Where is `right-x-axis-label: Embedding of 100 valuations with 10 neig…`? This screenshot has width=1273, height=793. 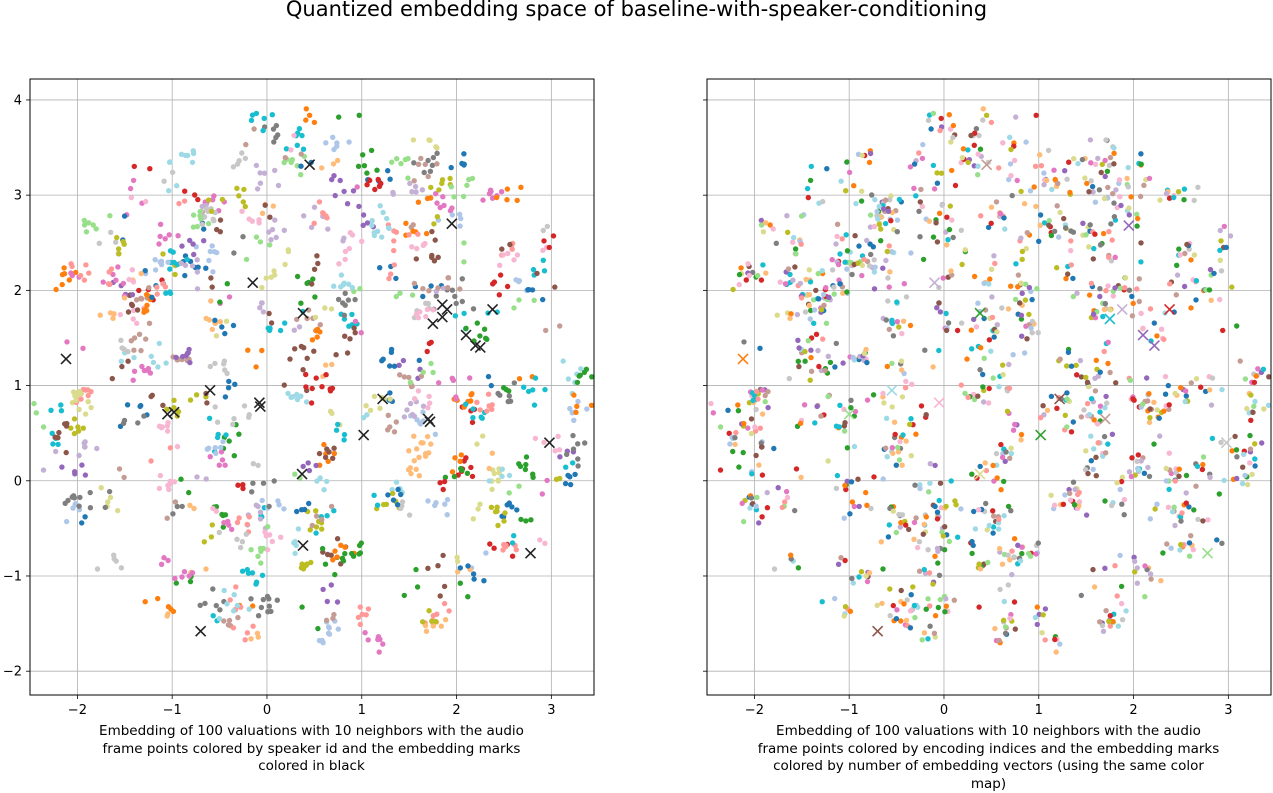 right-x-axis-label: Embedding of 100 valuations with 10 neig… is located at coordinates (988, 757).